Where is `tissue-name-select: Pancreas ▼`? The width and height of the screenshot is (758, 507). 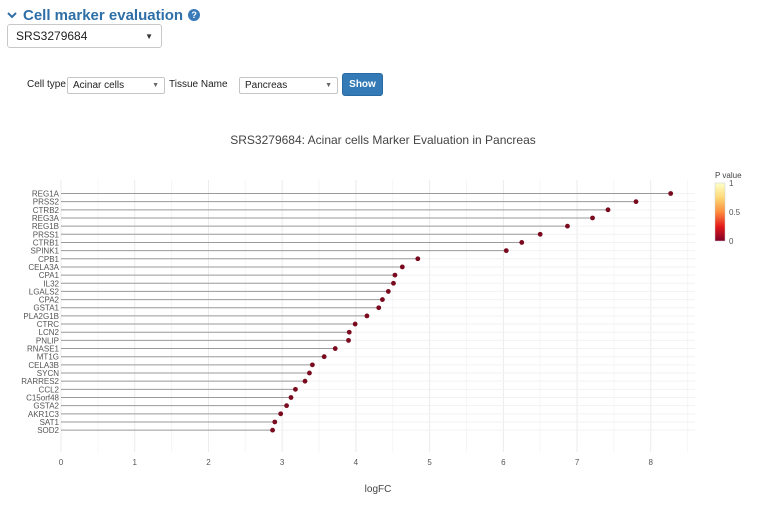 tissue-name-select: Pancreas ▼ is located at coordinates (288, 85).